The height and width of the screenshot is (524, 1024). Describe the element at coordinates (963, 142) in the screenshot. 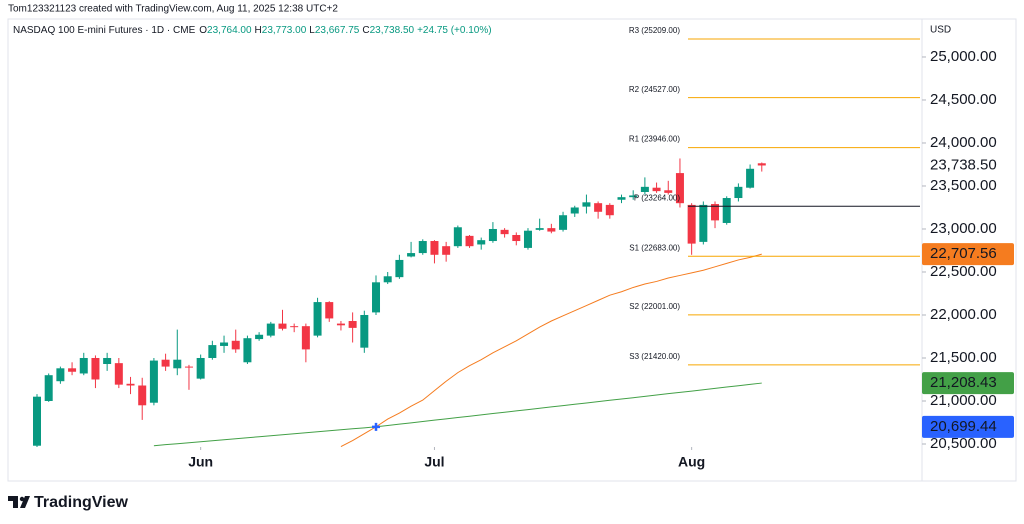

I see `y-tick-label: 24,000.00` at that location.